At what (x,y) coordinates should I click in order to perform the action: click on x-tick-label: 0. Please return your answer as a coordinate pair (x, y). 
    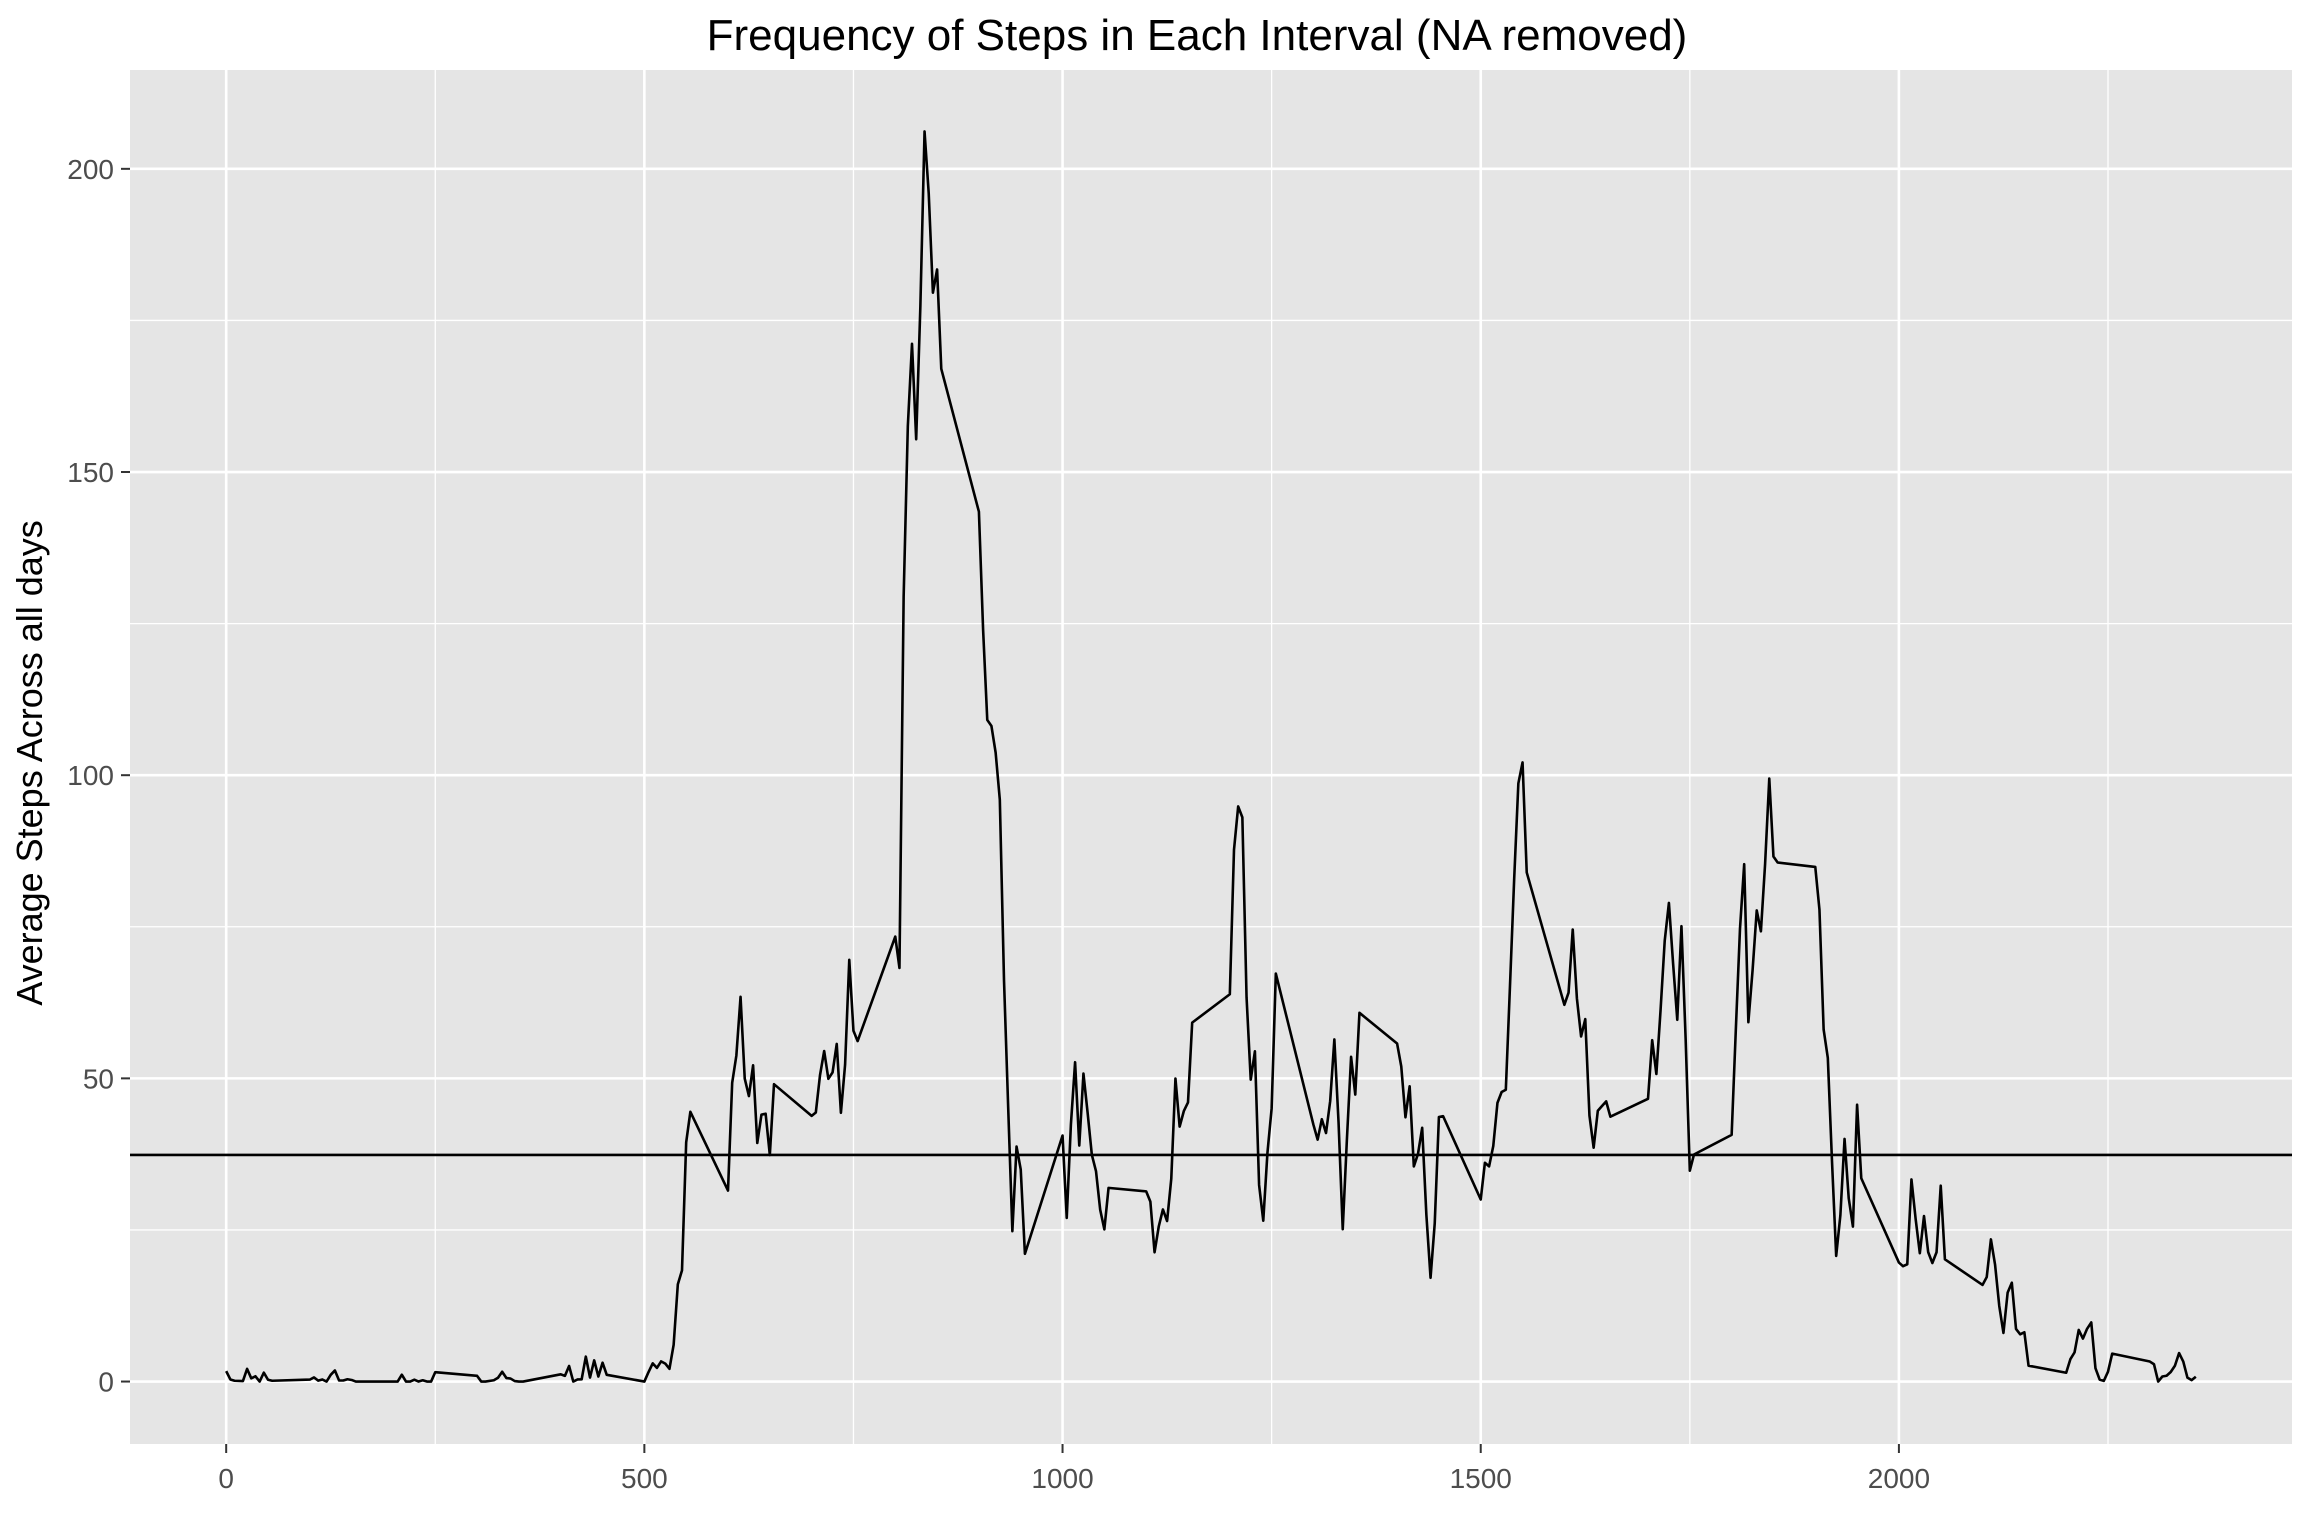
    Looking at the image, I should click on (226, 1478).